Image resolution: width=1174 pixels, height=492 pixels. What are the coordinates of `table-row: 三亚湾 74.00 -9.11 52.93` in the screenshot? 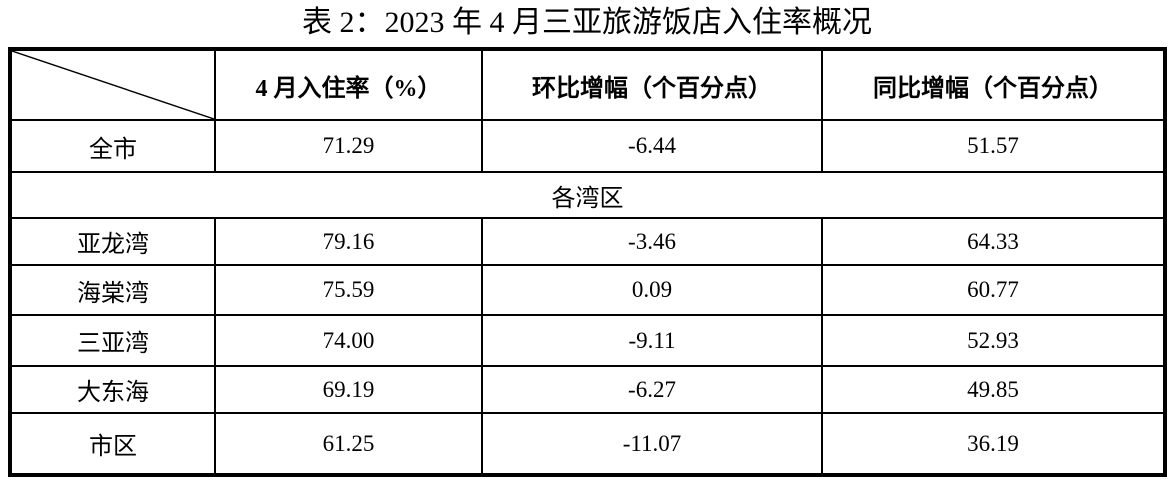 It's located at (587, 340).